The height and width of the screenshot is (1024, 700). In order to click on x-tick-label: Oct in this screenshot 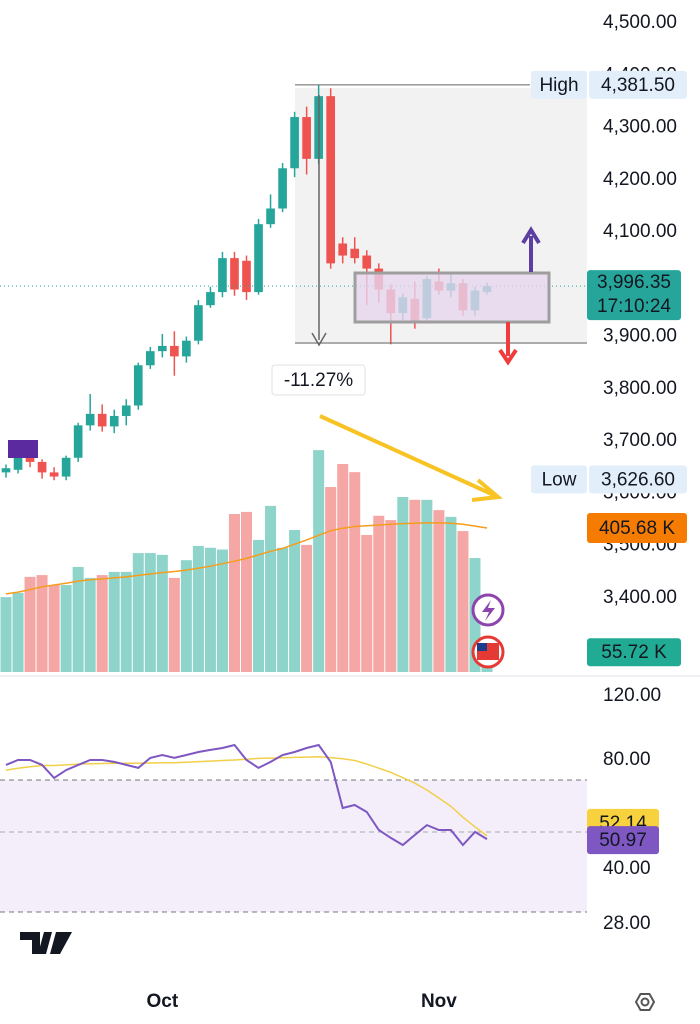, I will do `click(162, 1001)`.